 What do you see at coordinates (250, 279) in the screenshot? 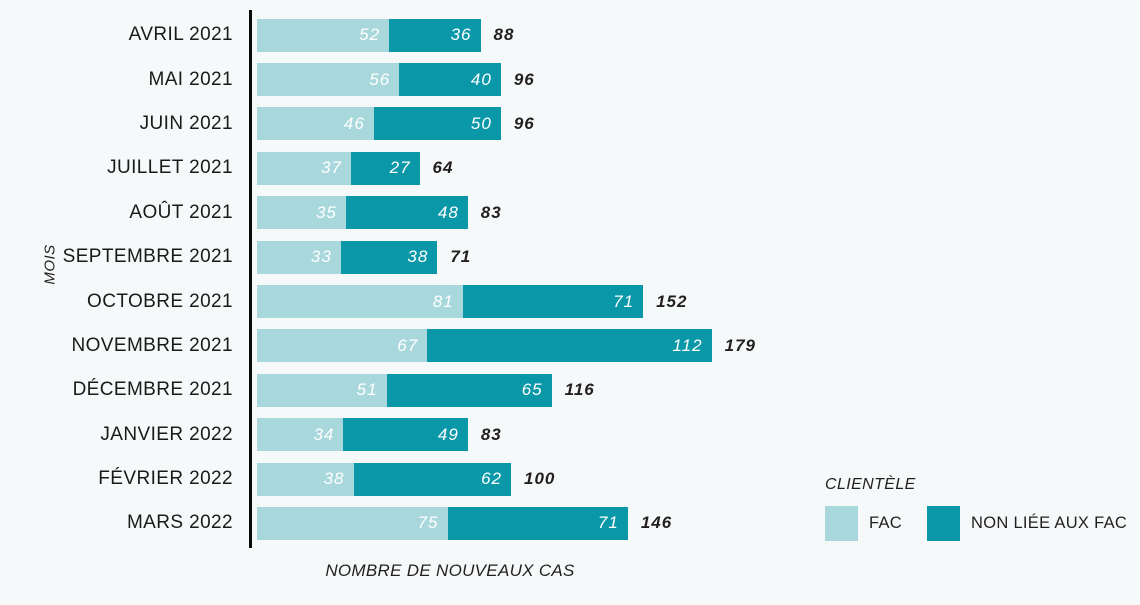
I see `y-axis-line` at bounding box center [250, 279].